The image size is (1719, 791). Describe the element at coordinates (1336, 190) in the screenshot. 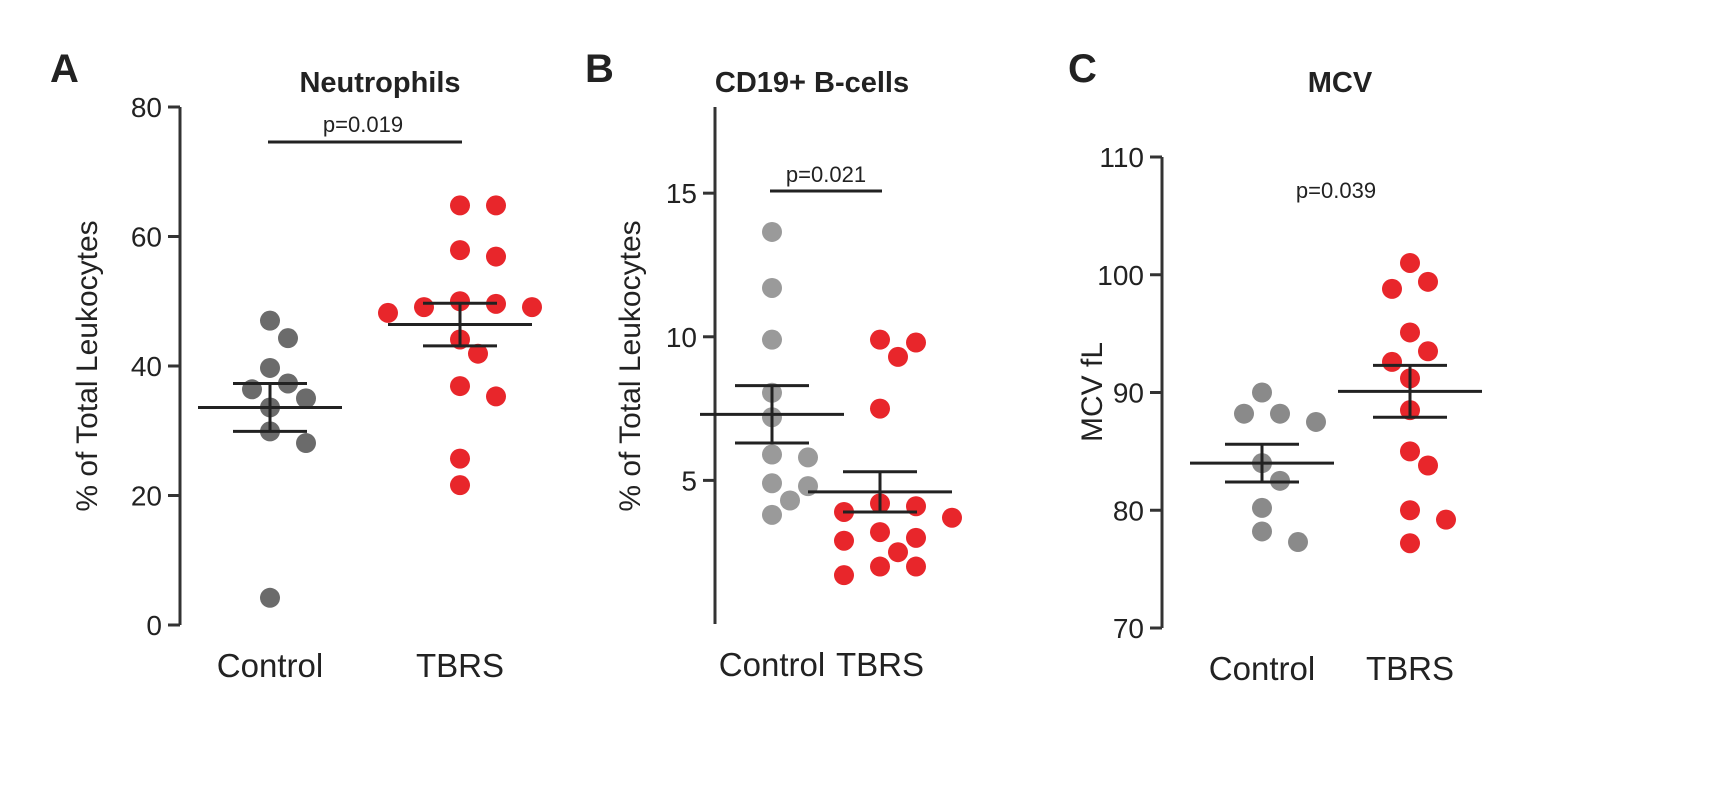

I see `p-value-label: p=0.039` at that location.